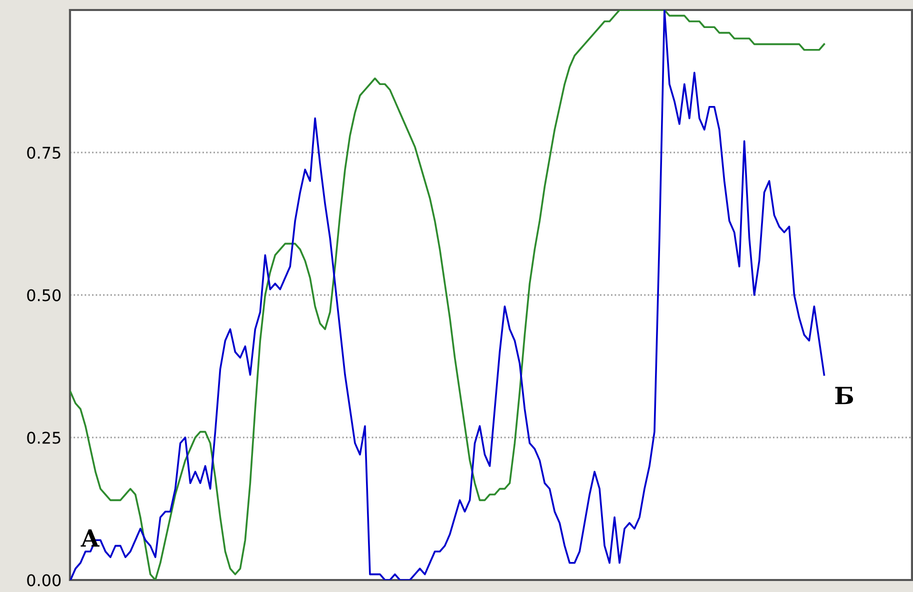 The width and height of the screenshot is (913, 592). Describe the element at coordinates (844, 395) in the screenshot. I see `text: Б` at that location.